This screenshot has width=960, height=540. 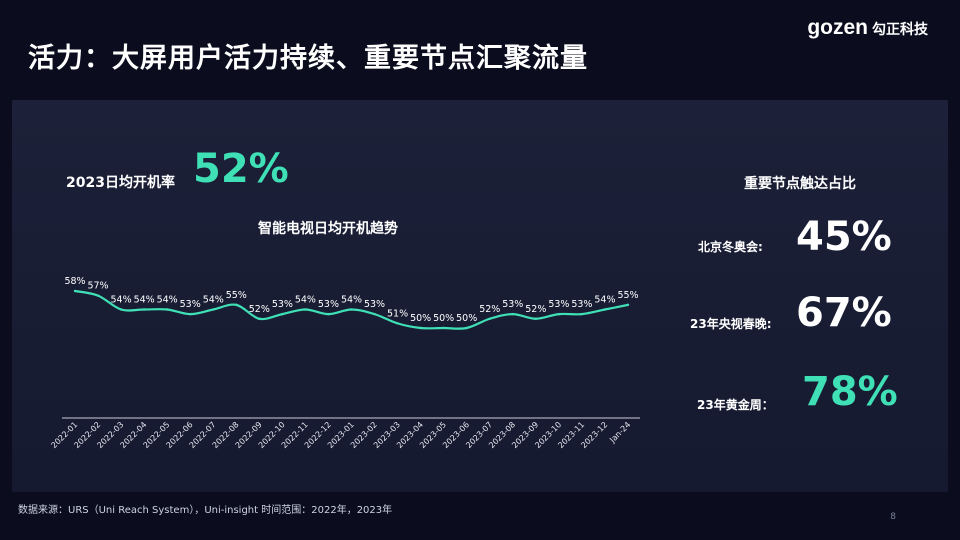 What do you see at coordinates (144, 300) in the screenshot?
I see `value-label-2022-04: 54%` at bounding box center [144, 300].